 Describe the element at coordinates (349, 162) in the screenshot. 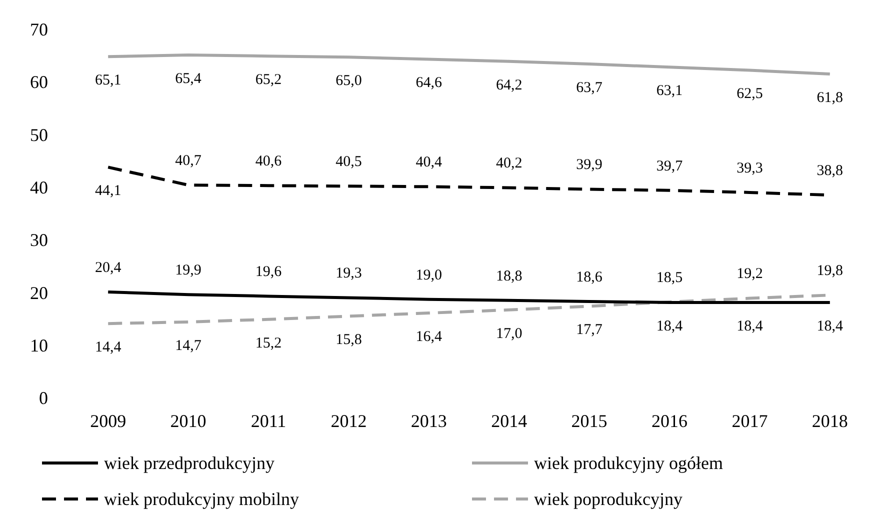

I see `data-label: 40,5` at that location.